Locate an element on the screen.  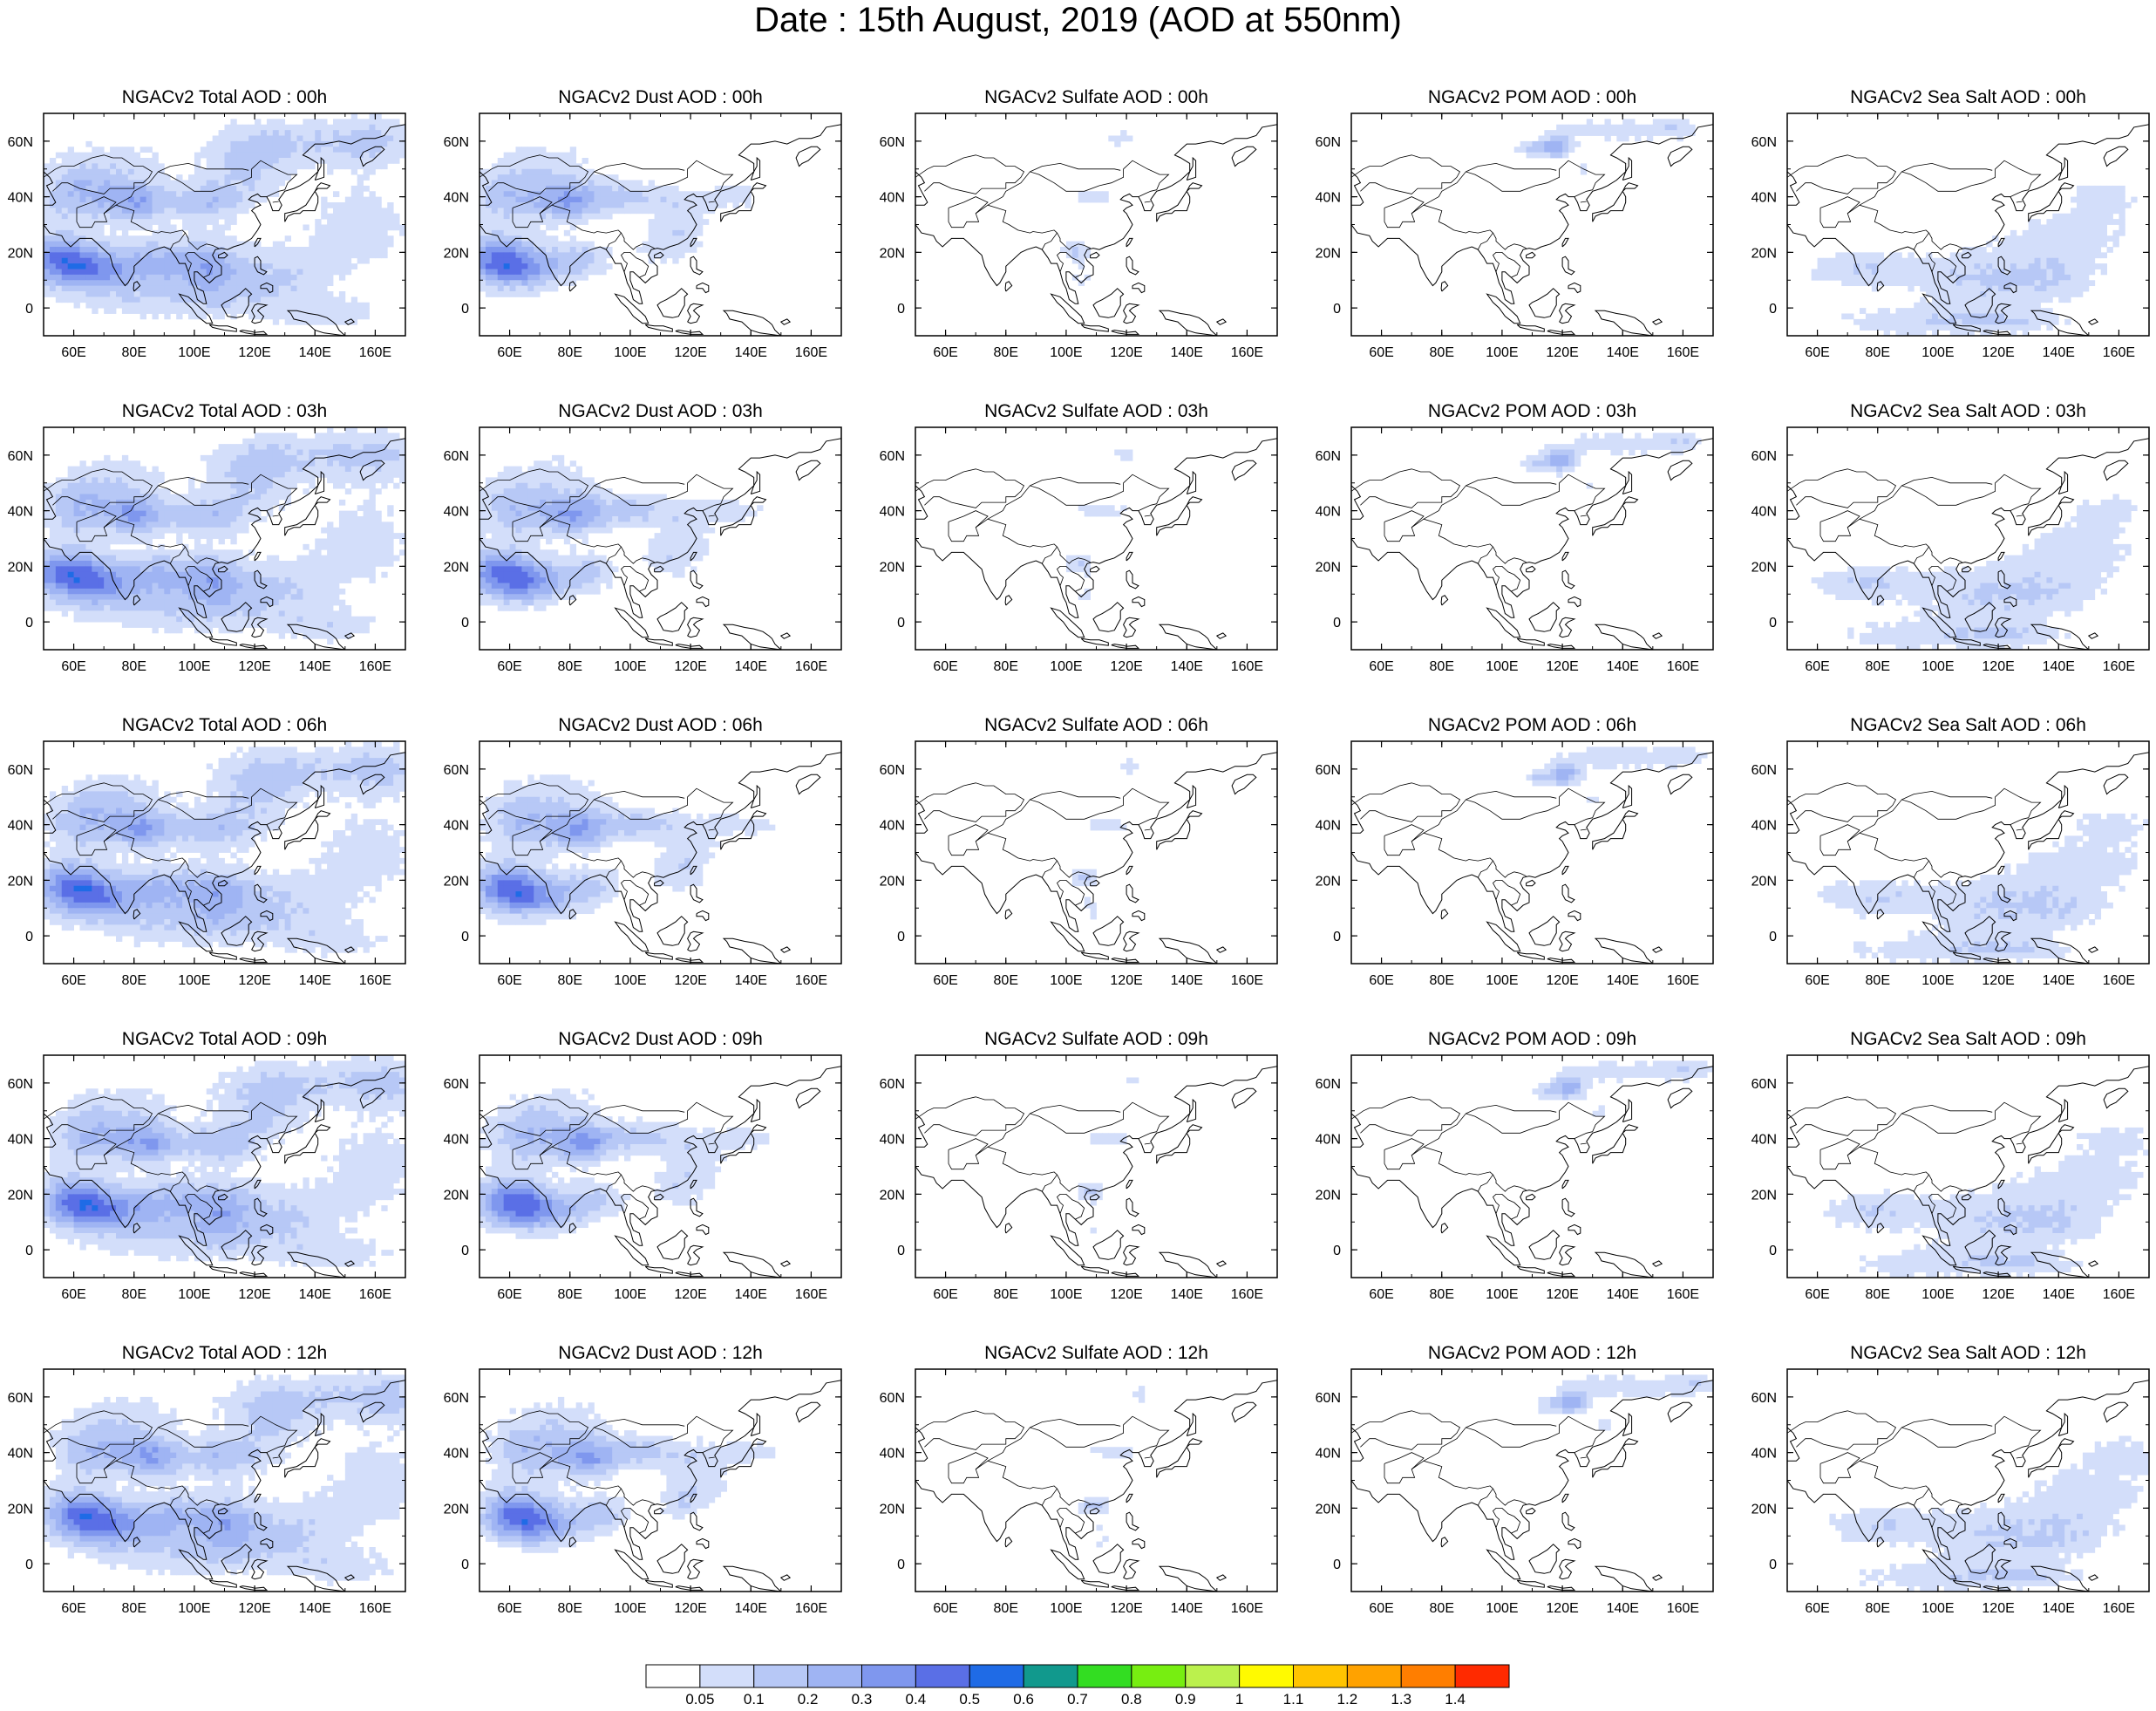
panel-title: NGACv2 Sulfate AOD : 12h is located at coordinates (1096, 1353).